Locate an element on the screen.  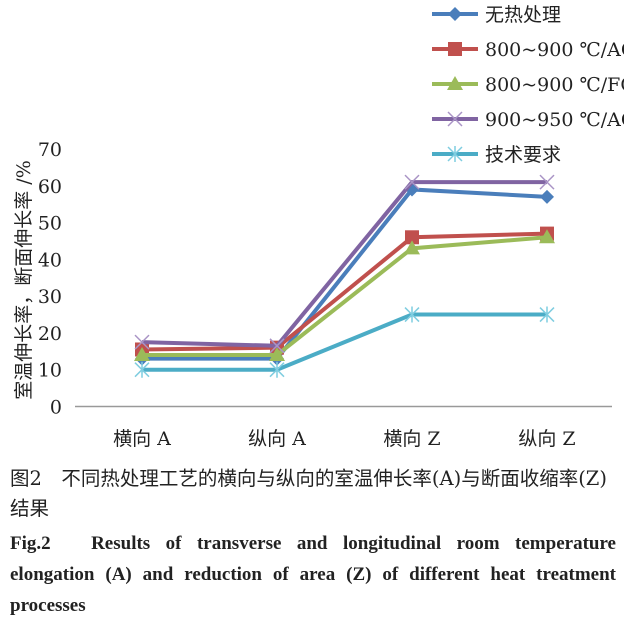
legend-label: 800~900 ℃/AC is located at coordinates (554, 50).